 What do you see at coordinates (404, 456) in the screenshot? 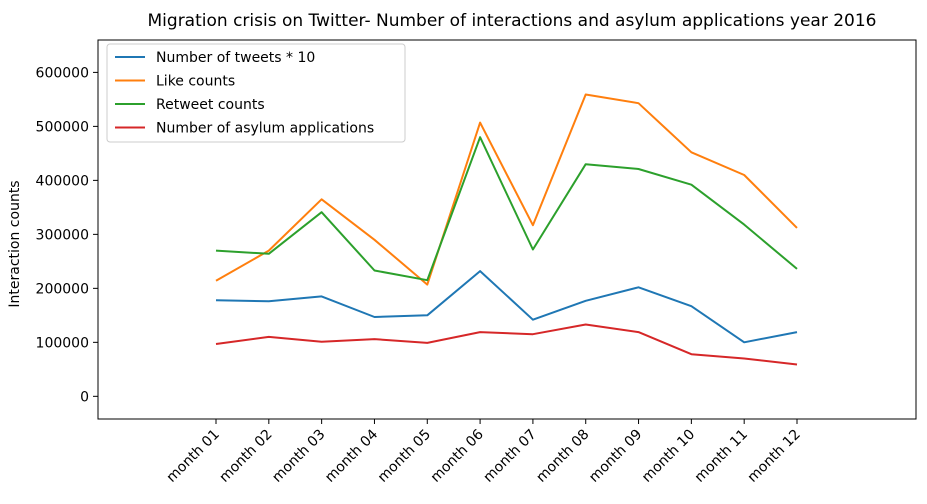
I see `x-tick-label: month 05` at bounding box center [404, 456].